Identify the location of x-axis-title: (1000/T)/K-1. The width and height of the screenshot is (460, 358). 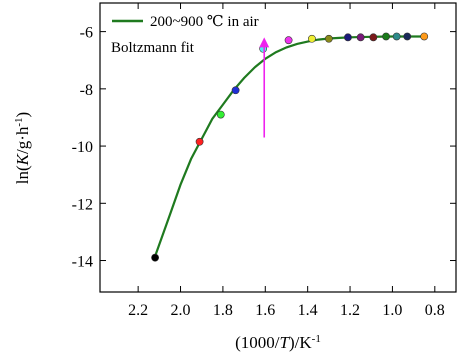
(278, 342).